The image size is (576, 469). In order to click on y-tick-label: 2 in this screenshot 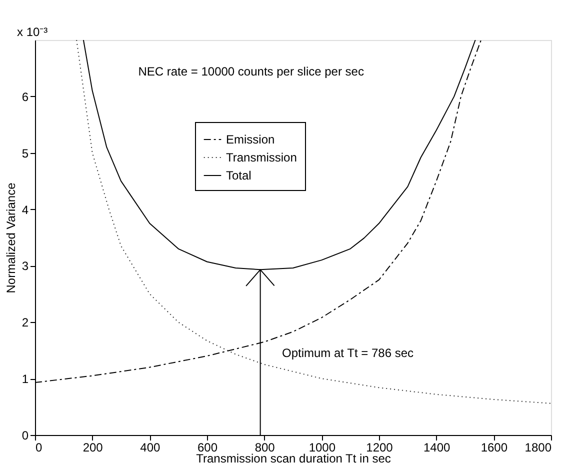, I will do `click(25, 323)`.